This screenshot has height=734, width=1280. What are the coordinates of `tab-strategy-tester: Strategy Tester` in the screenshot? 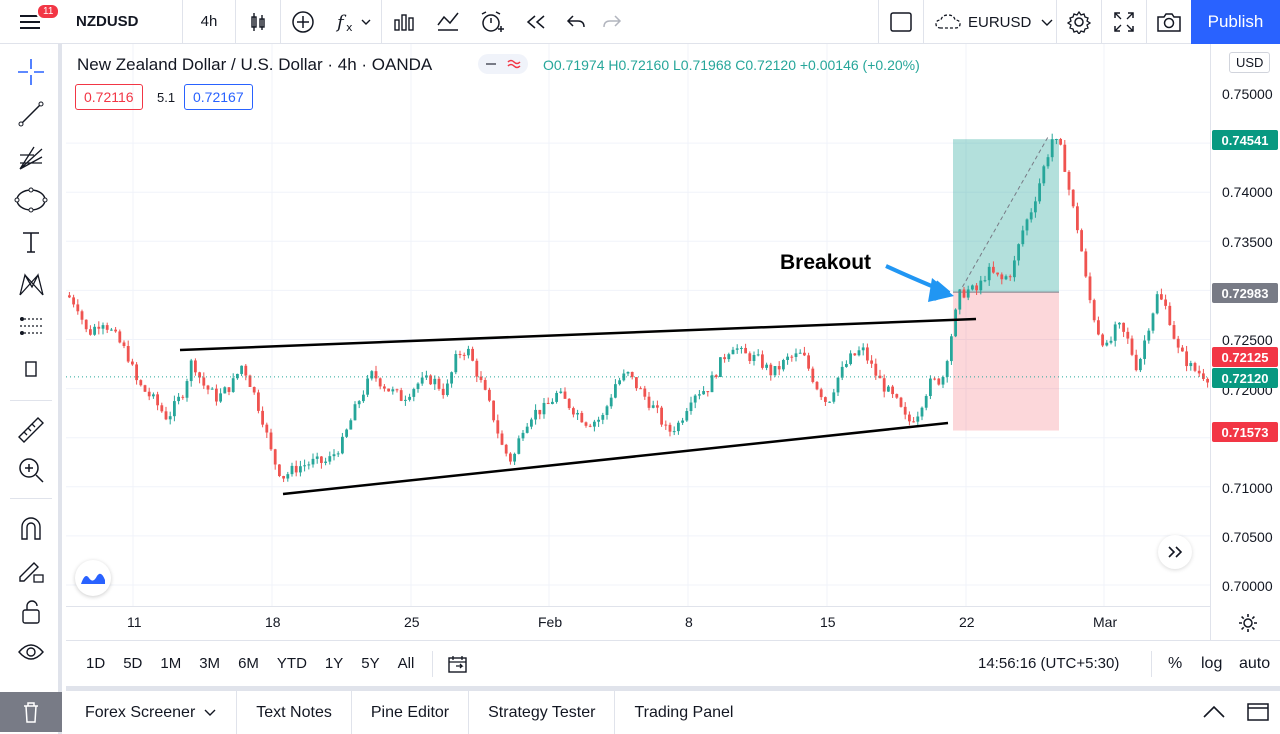 It's located at (542, 712).